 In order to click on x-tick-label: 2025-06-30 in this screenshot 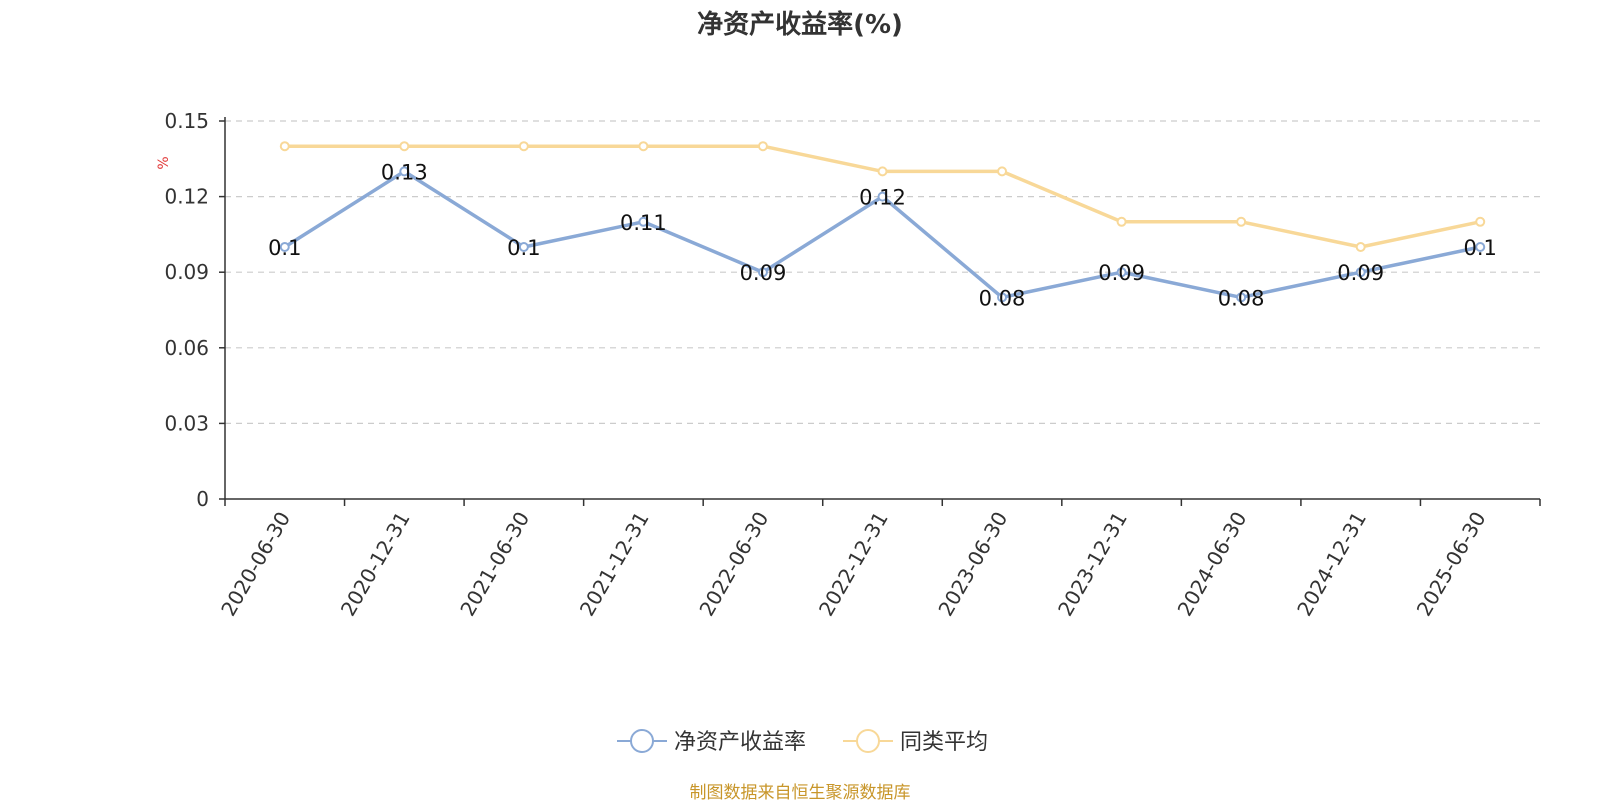, I will do `click(1451, 564)`.